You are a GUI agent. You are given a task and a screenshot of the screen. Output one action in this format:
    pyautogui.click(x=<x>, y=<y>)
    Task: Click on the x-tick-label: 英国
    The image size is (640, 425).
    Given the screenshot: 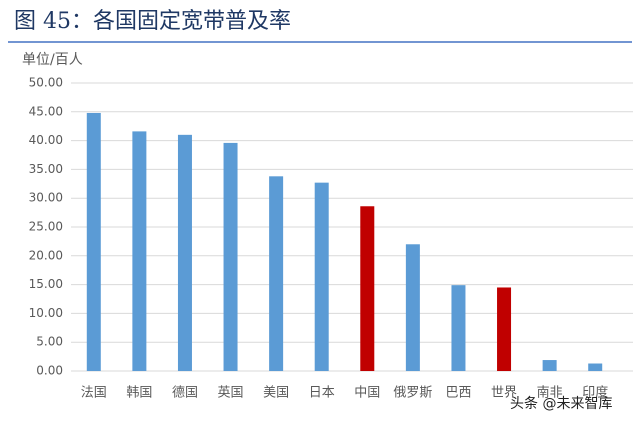 What is the action you would take?
    pyautogui.click(x=231, y=393)
    